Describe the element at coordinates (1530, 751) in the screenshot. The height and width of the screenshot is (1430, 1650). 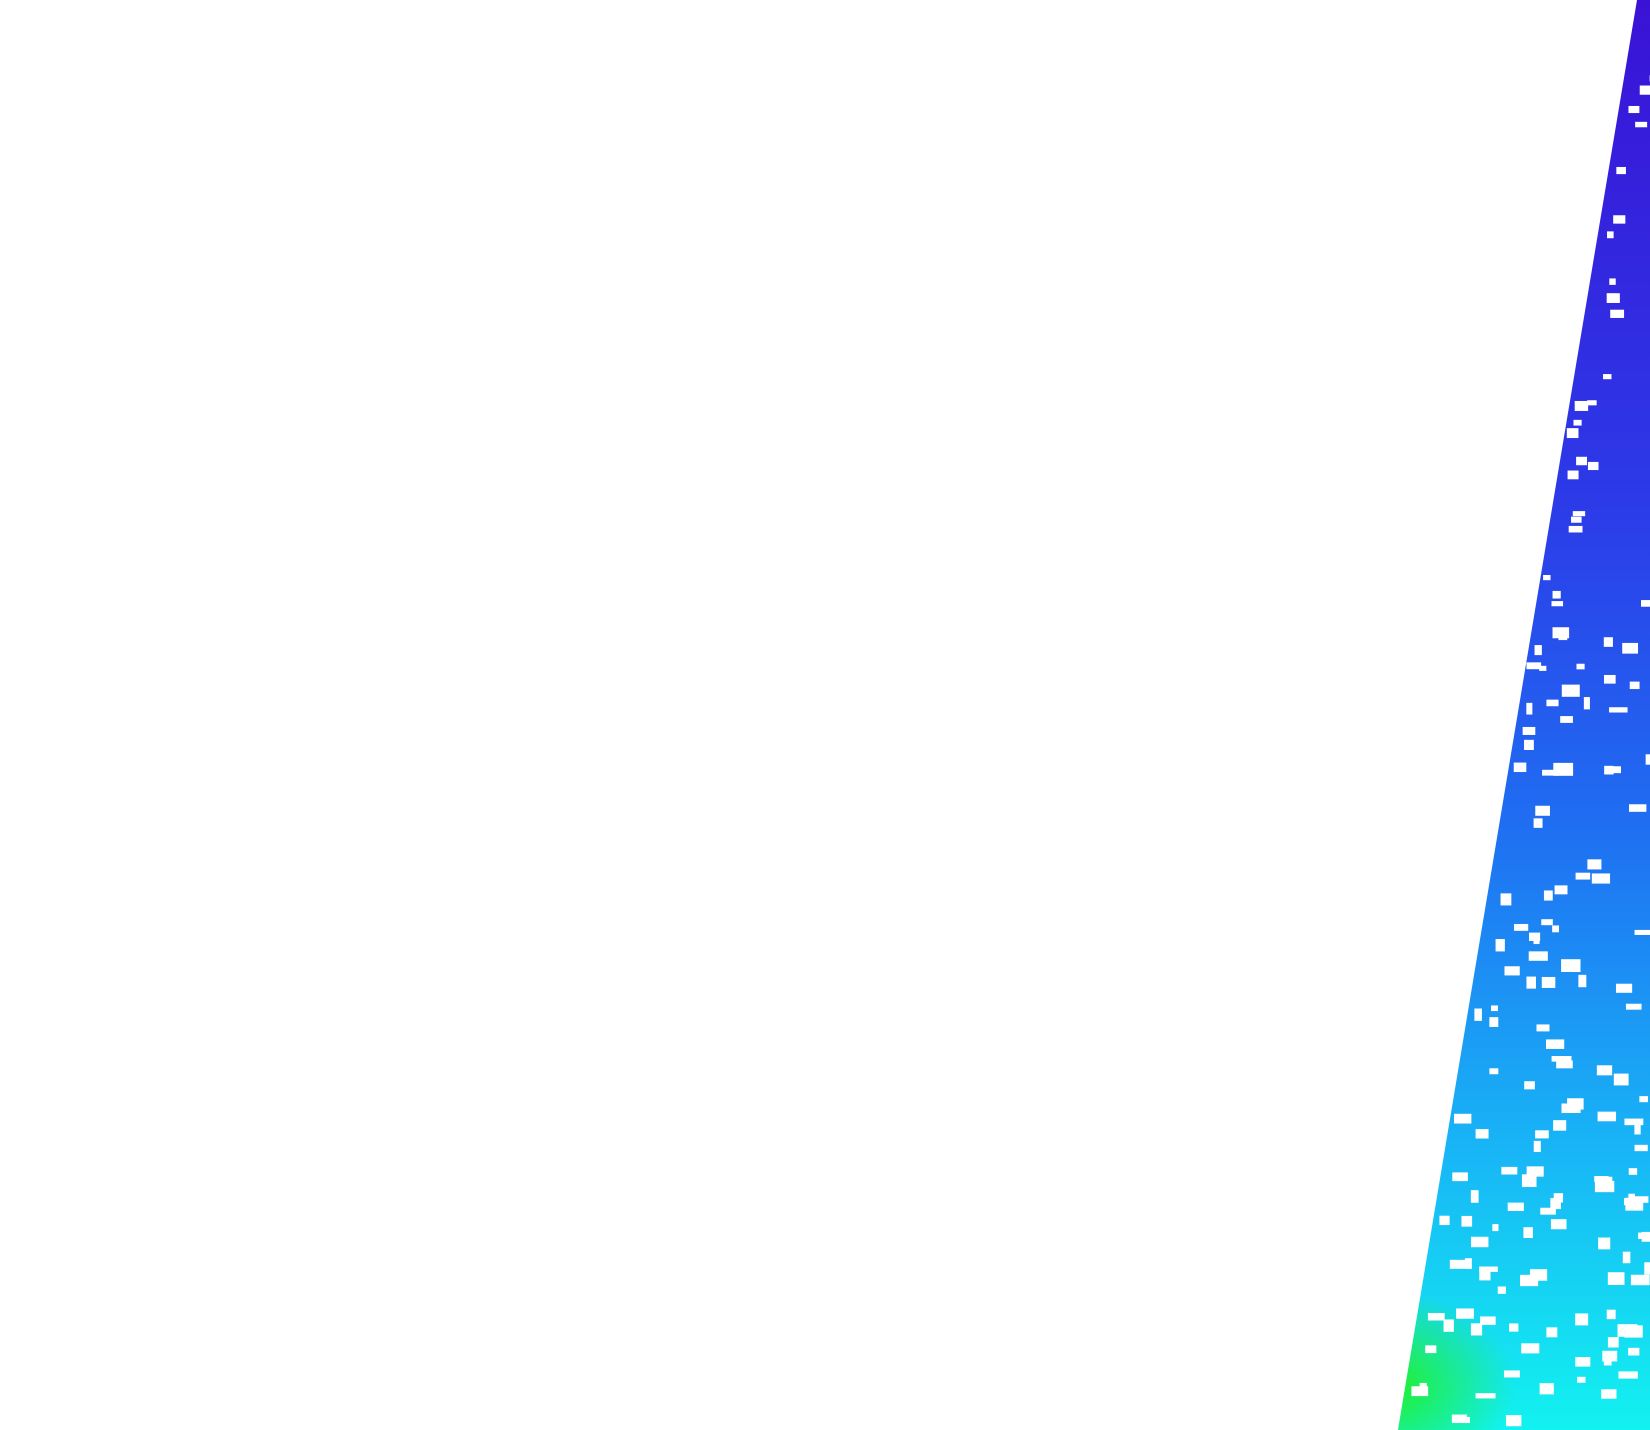
I see `no-data-specks` at that location.